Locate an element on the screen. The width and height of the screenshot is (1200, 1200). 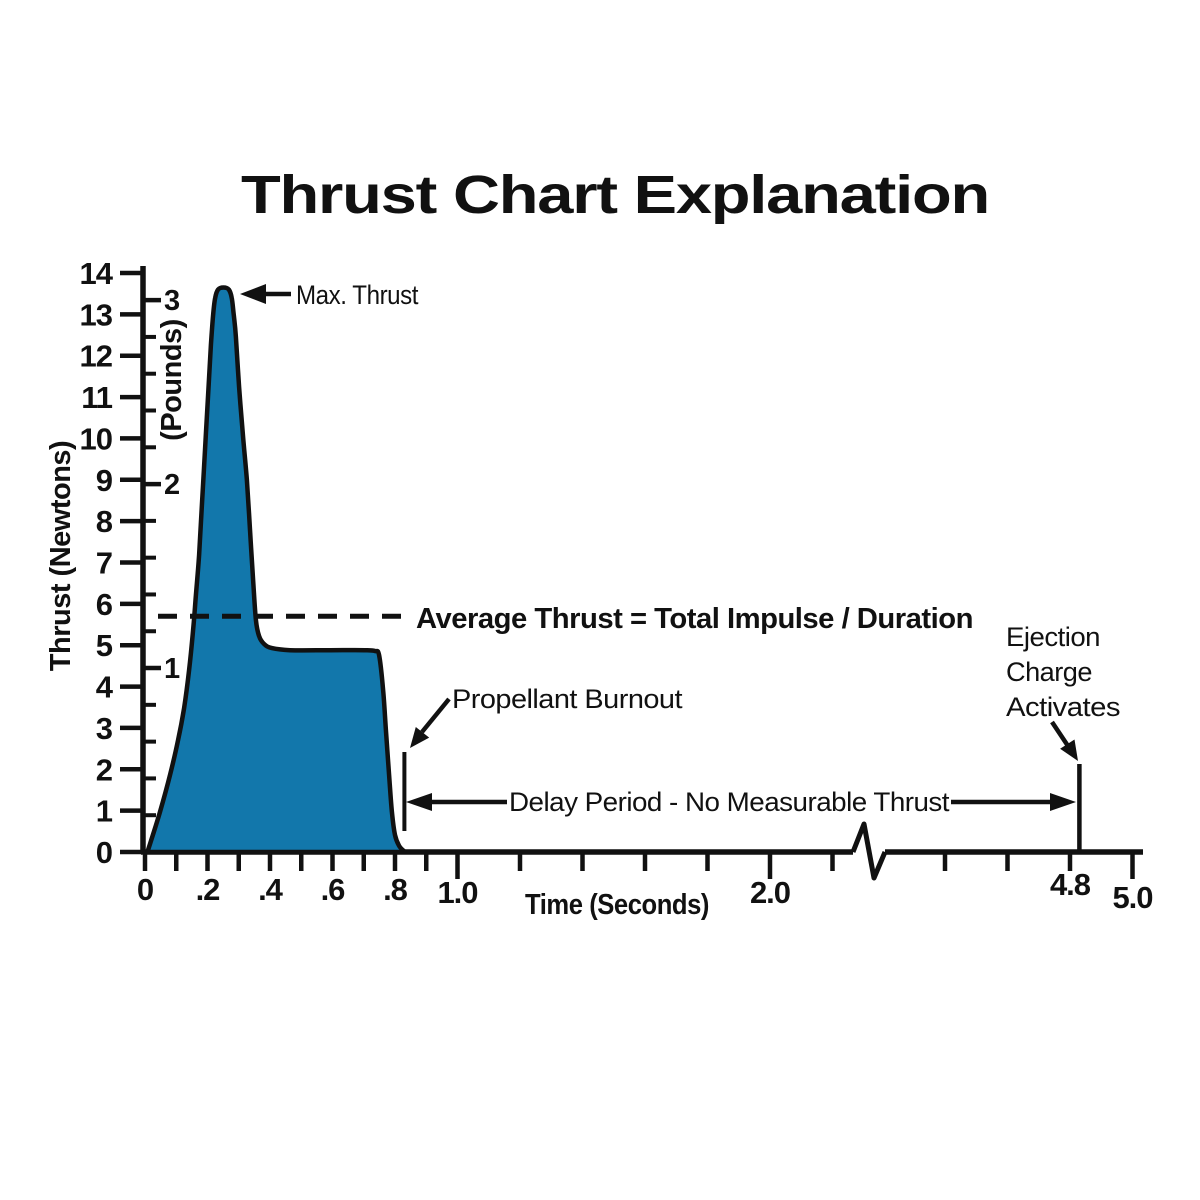
max-thrust-arrowhead-icon is located at coordinates (253, 294).